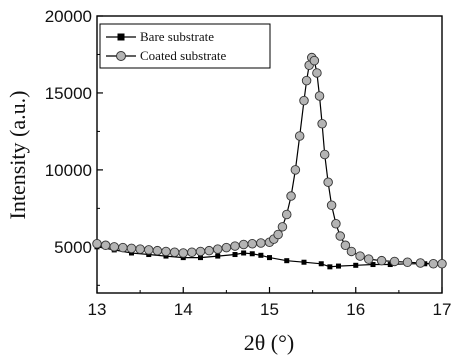 The image size is (452, 356). What do you see at coordinates (177, 36) in the screenshot?
I see `legend-label-bare: Bare substrate` at bounding box center [177, 36].